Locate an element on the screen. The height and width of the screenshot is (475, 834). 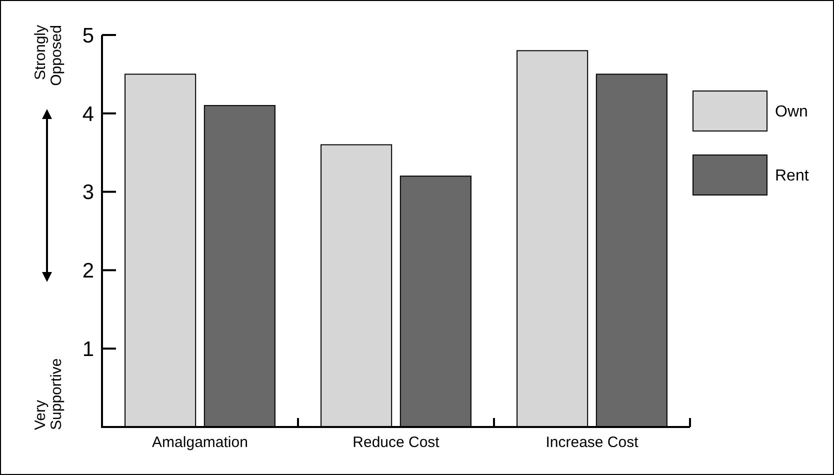
x-tick-label: Amalgamation is located at coordinates (200, 442).